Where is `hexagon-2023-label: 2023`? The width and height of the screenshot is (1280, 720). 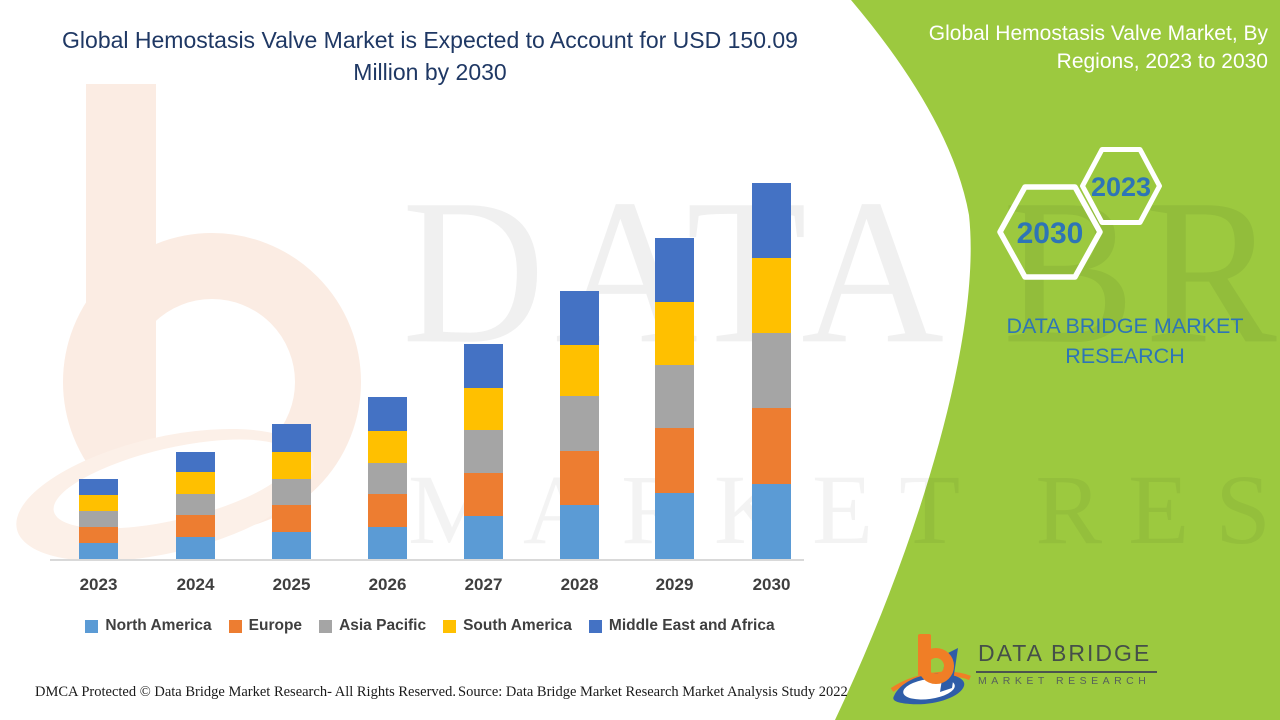
hexagon-2023-label: 2023 is located at coordinates (1121, 187).